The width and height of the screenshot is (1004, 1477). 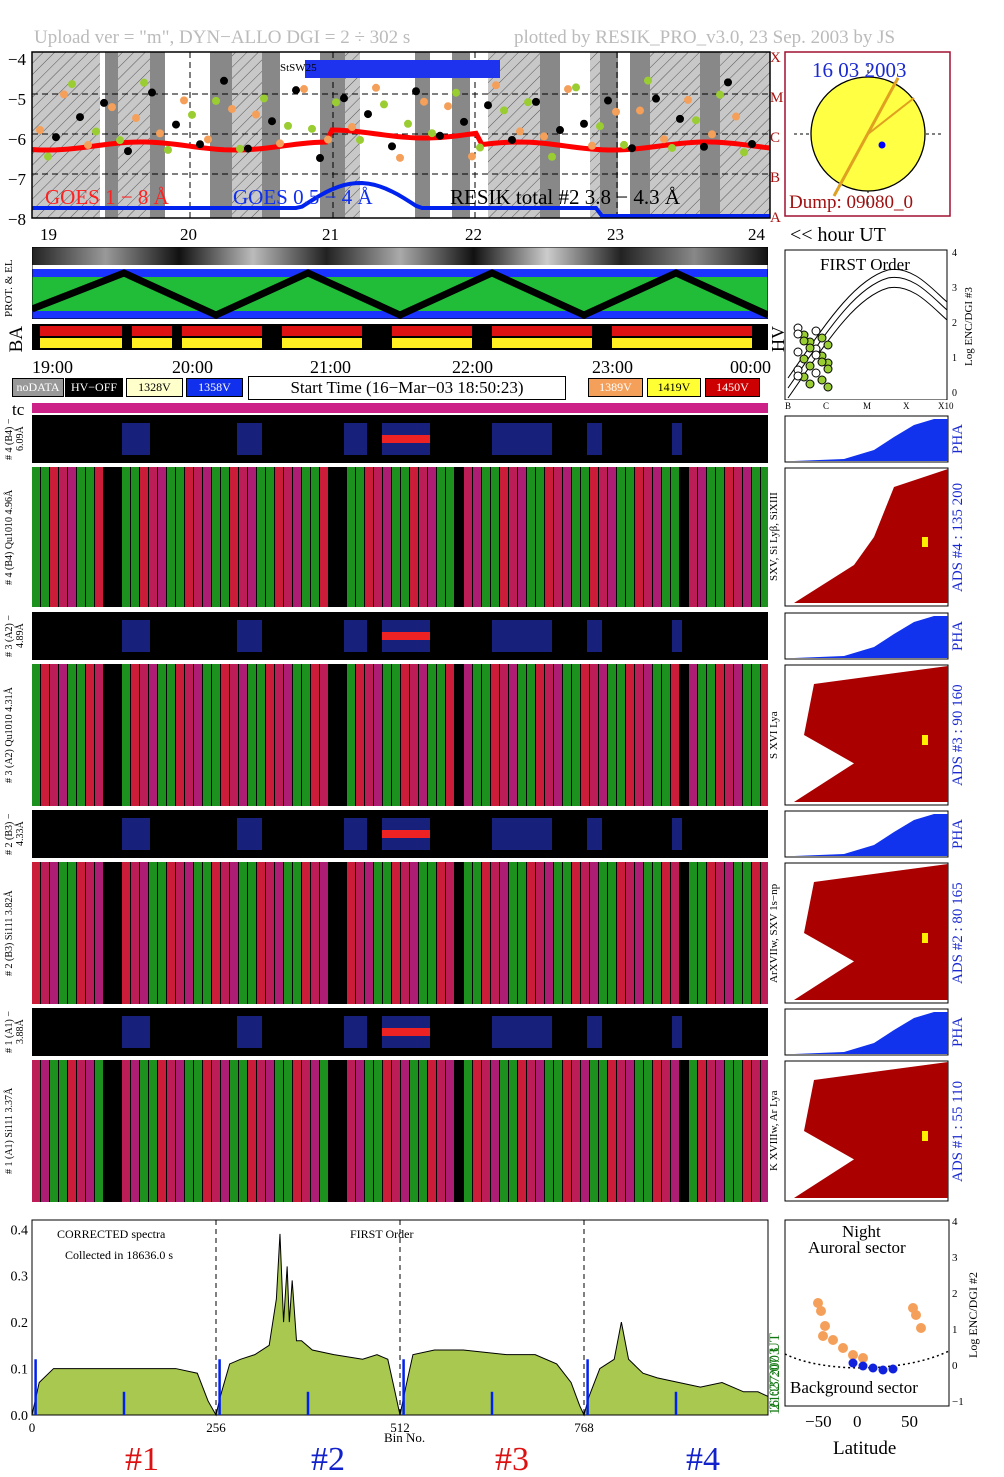 What do you see at coordinates (303, 197) in the screenshot?
I see `goes-label-blue: GOES 0.5 − 4 Å` at bounding box center [303, 197].